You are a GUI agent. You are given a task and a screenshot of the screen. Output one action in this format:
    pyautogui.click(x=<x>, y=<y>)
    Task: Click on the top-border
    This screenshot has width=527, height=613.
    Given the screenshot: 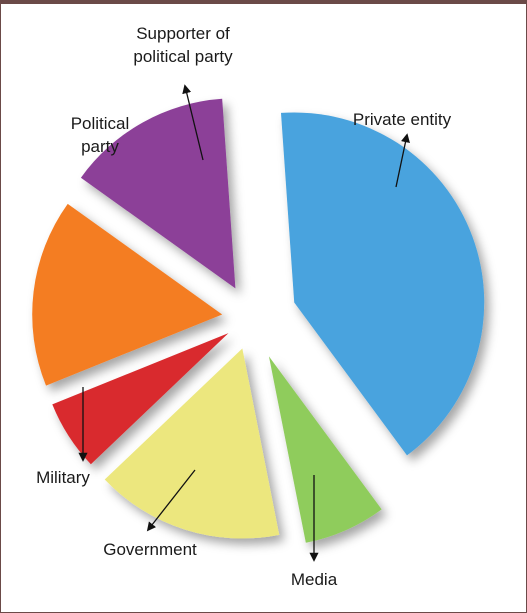 What is the action you would take?
    pyautogui.click(x=263, y=2)
    